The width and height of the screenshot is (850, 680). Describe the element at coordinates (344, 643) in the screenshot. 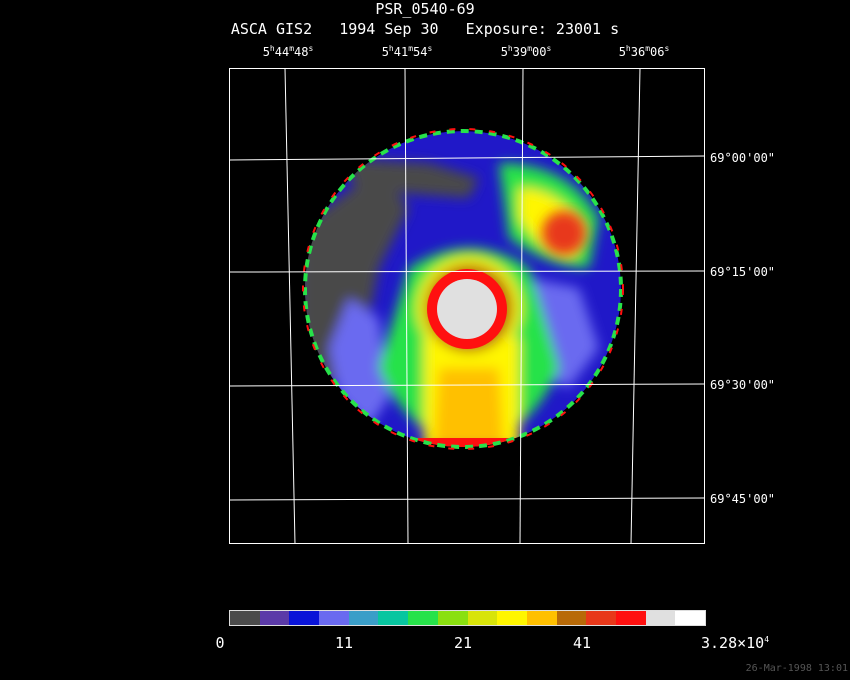

I see `colorbar-label-1: 11` at that location.